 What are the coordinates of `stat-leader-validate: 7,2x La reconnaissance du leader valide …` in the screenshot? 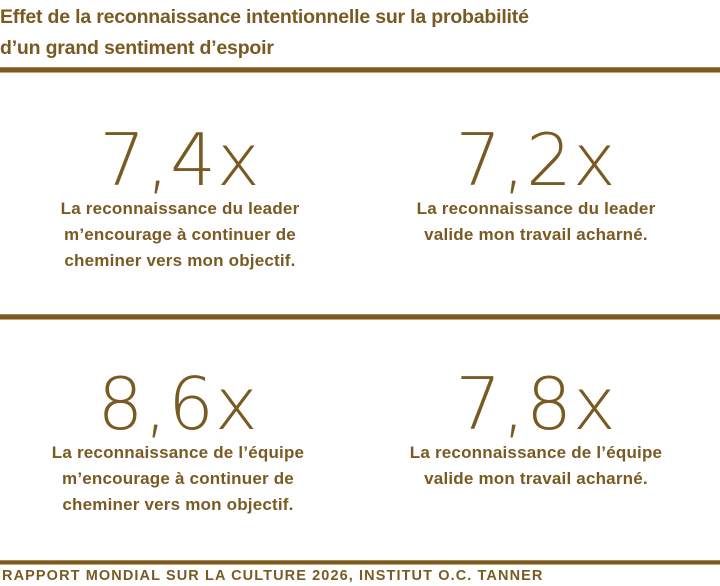 It's located at (536, 186).